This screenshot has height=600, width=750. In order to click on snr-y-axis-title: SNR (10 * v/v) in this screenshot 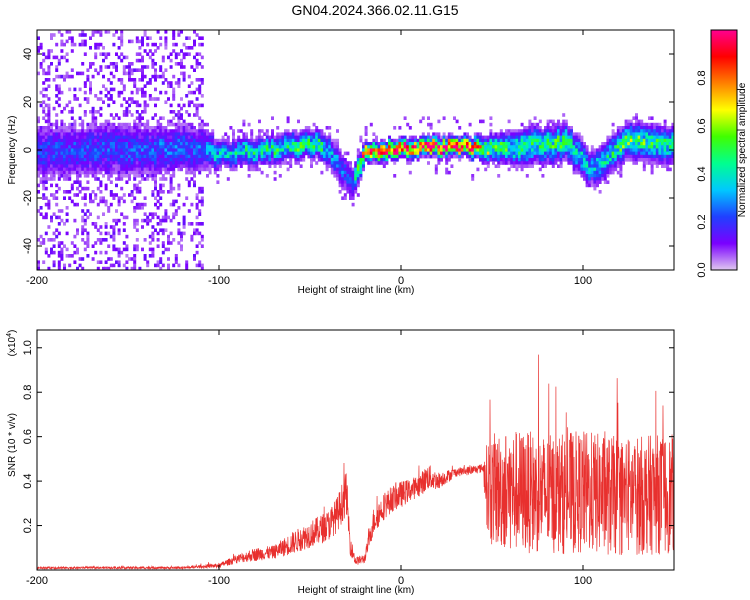, I will do `click(12, 445)`.